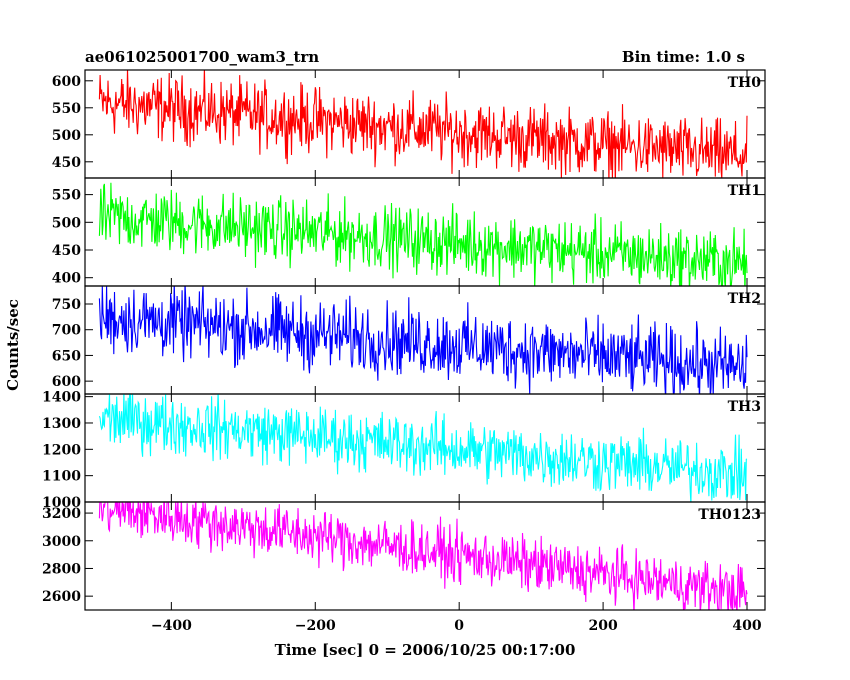 The image size is (850, 680). What do you see at coordinates (171, 626) in the screenshot?
I see `x-tick-label: −400` at bounding box center [171, 626].